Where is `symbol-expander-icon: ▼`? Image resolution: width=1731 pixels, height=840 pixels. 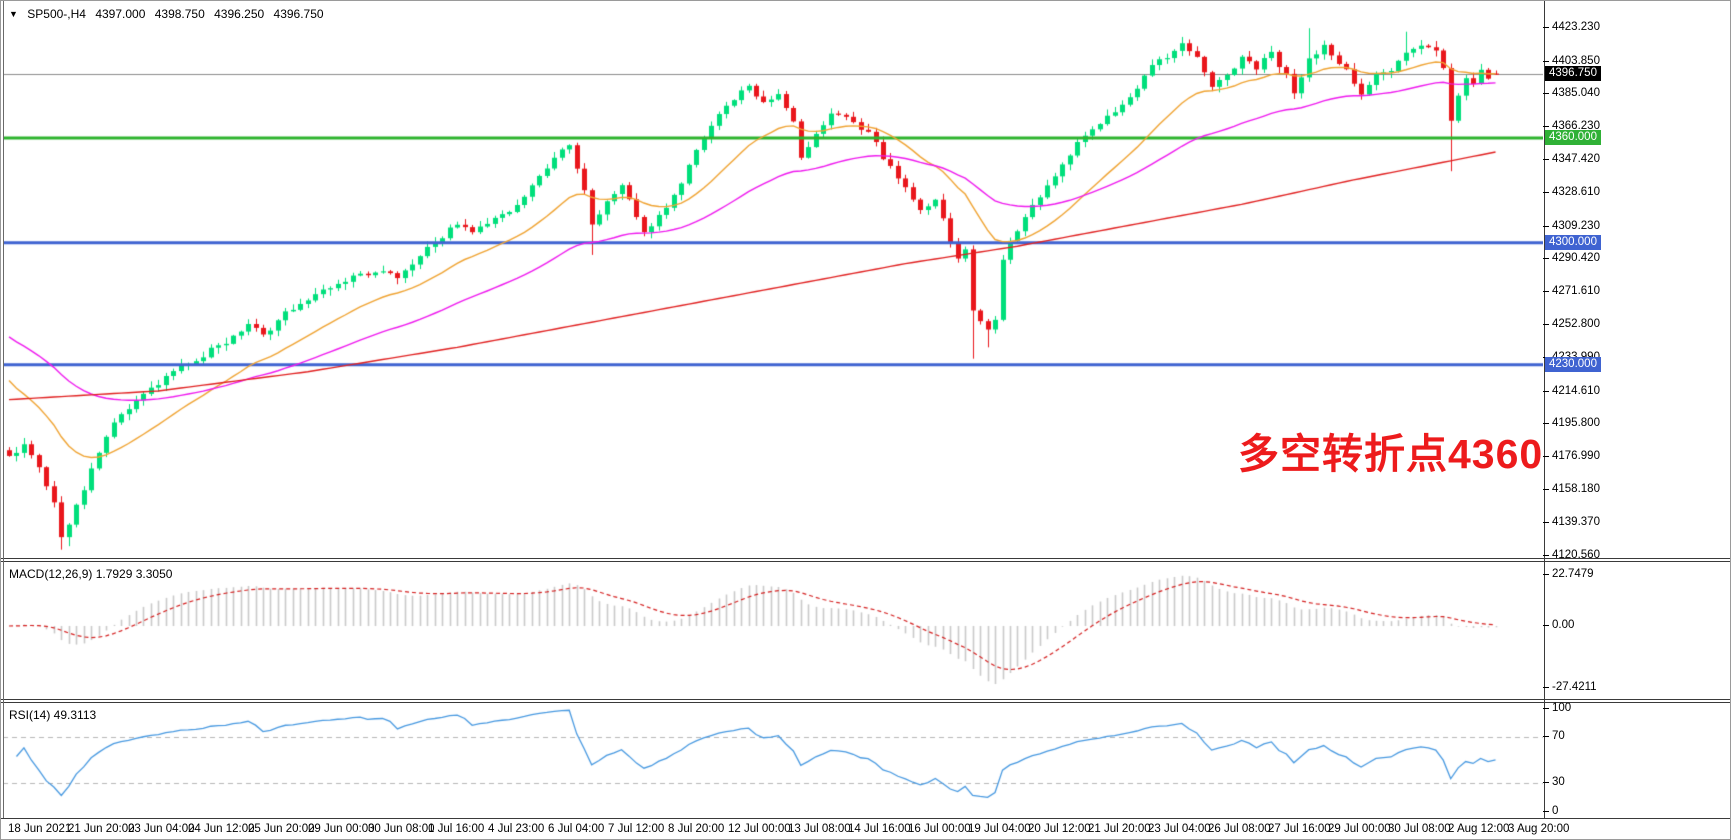
symbol-expander-icon: ▼ is located at coordinates (13, 14).